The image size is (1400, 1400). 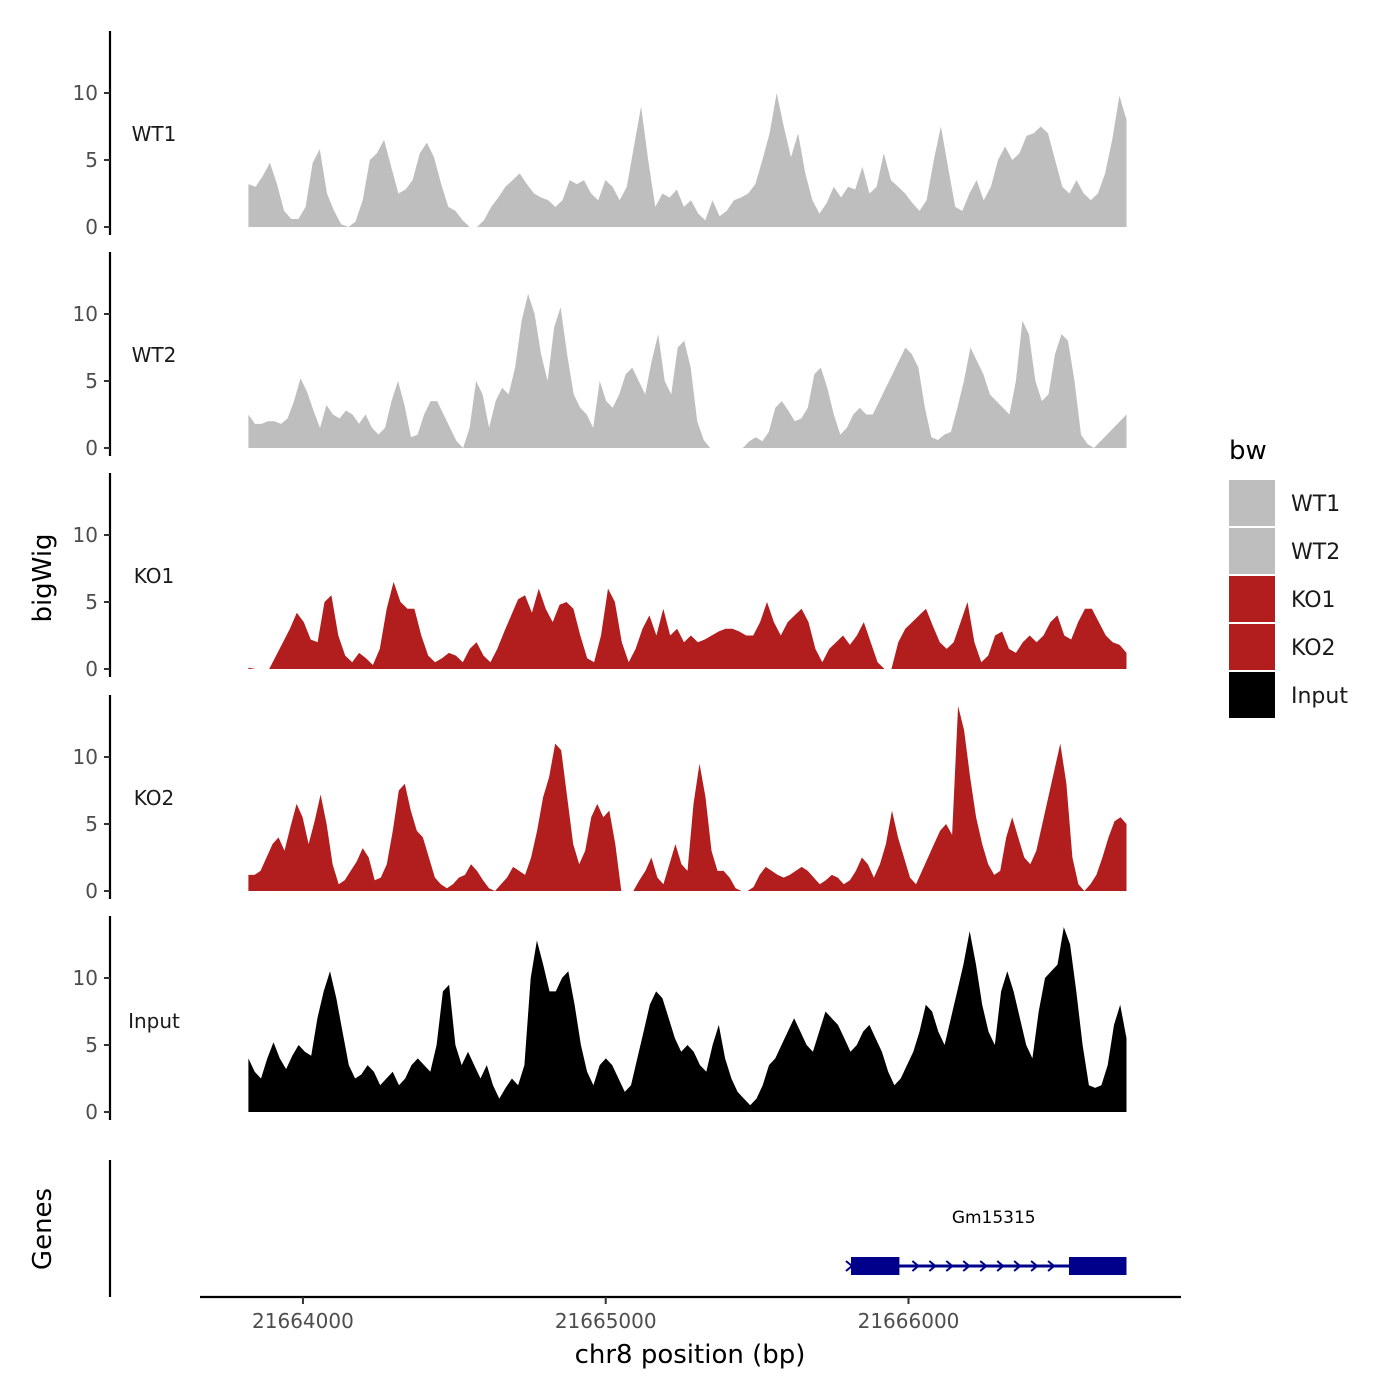 I want to click on legend-swatch-ko1, so click(x=1252, y=599).